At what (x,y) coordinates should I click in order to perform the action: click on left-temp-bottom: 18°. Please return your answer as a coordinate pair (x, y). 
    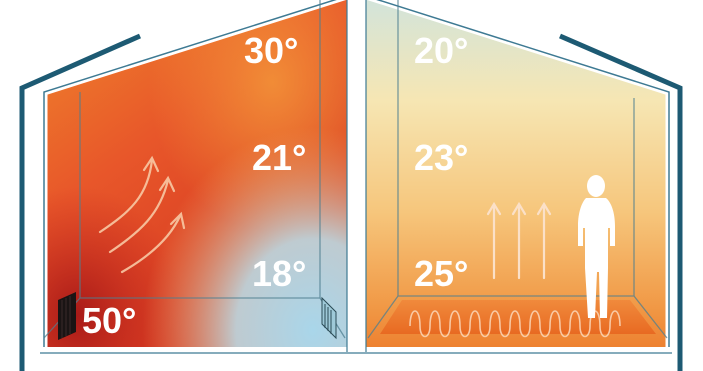
    Looking at the image, I should click on (279, 273).